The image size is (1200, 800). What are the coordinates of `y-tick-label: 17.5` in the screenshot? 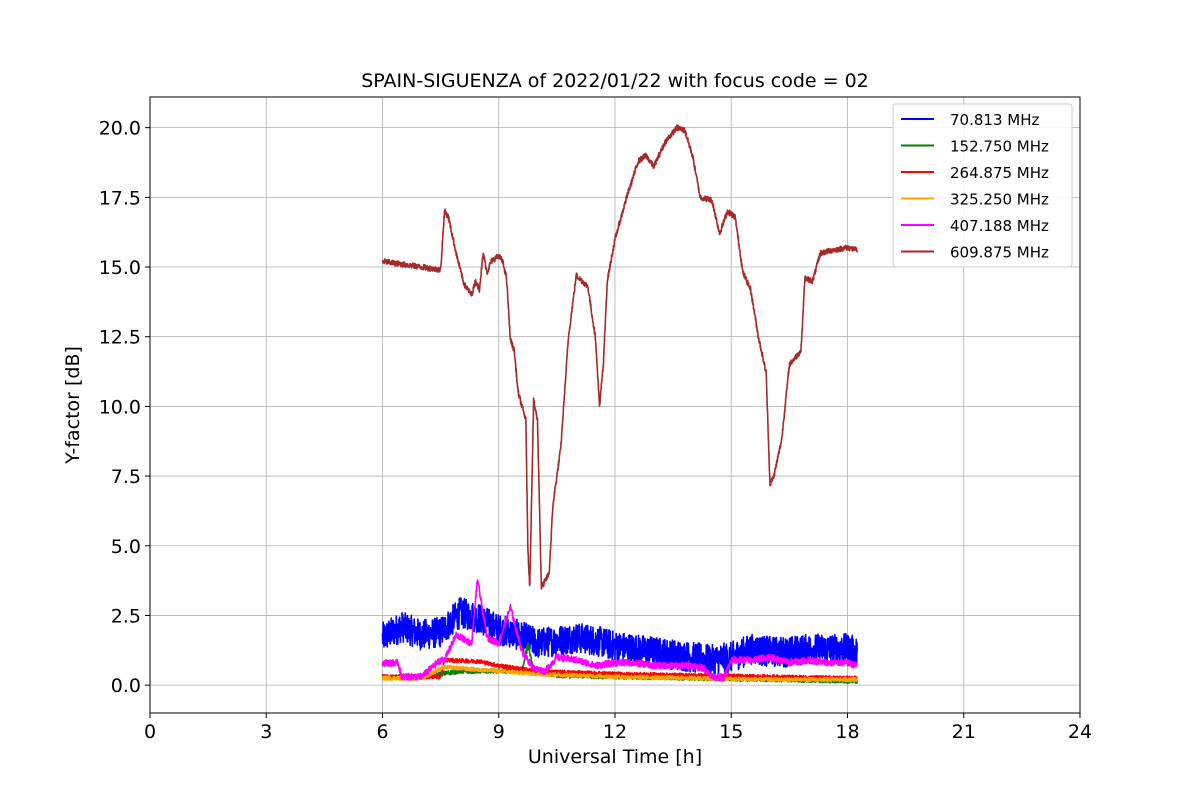 It's located at (120, 198).